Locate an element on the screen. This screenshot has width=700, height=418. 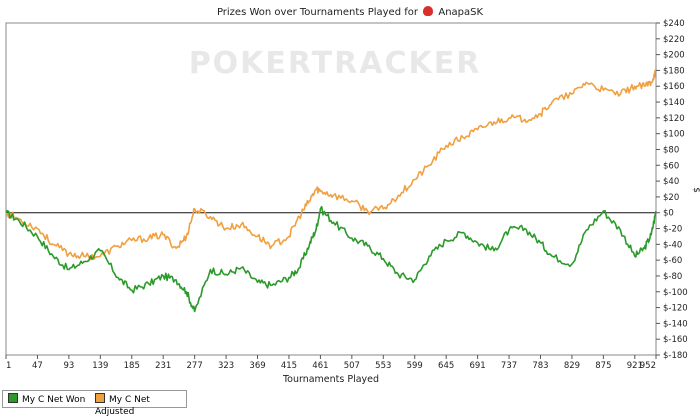
x-tick-label: 645 is located at coordinates (446, 366).